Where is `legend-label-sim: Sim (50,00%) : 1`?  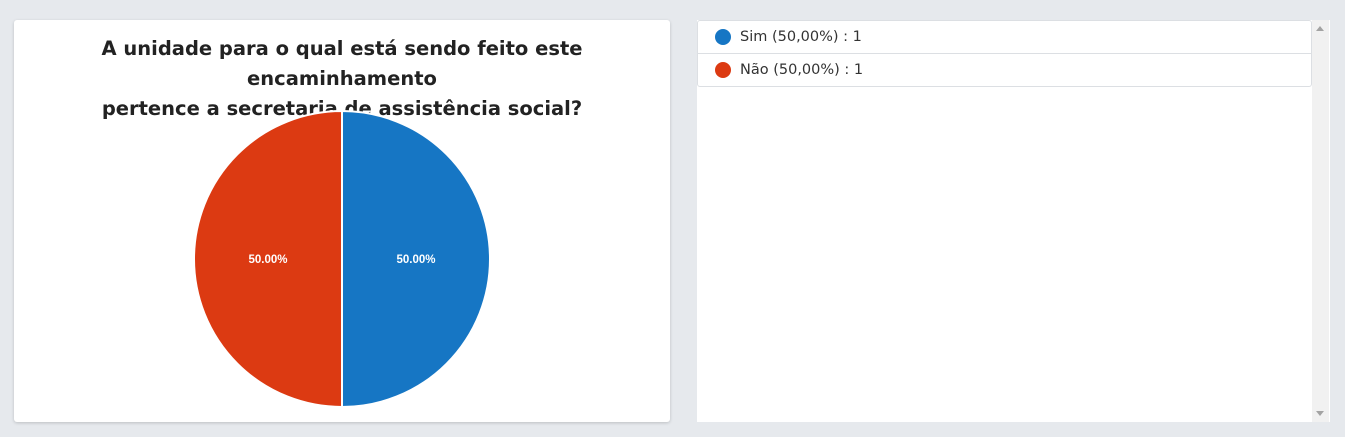
legend-label-sim: Sim (50,00%) : 1 is located at coordinates (801, 37).